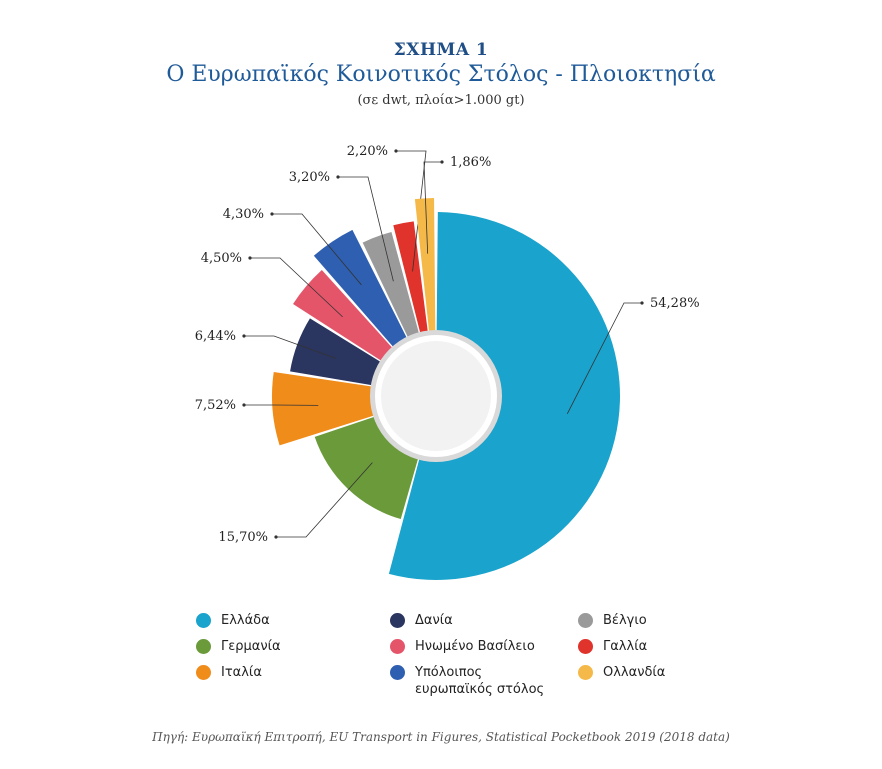  I want to click on legend-item: Δανία, so click(421, 620).